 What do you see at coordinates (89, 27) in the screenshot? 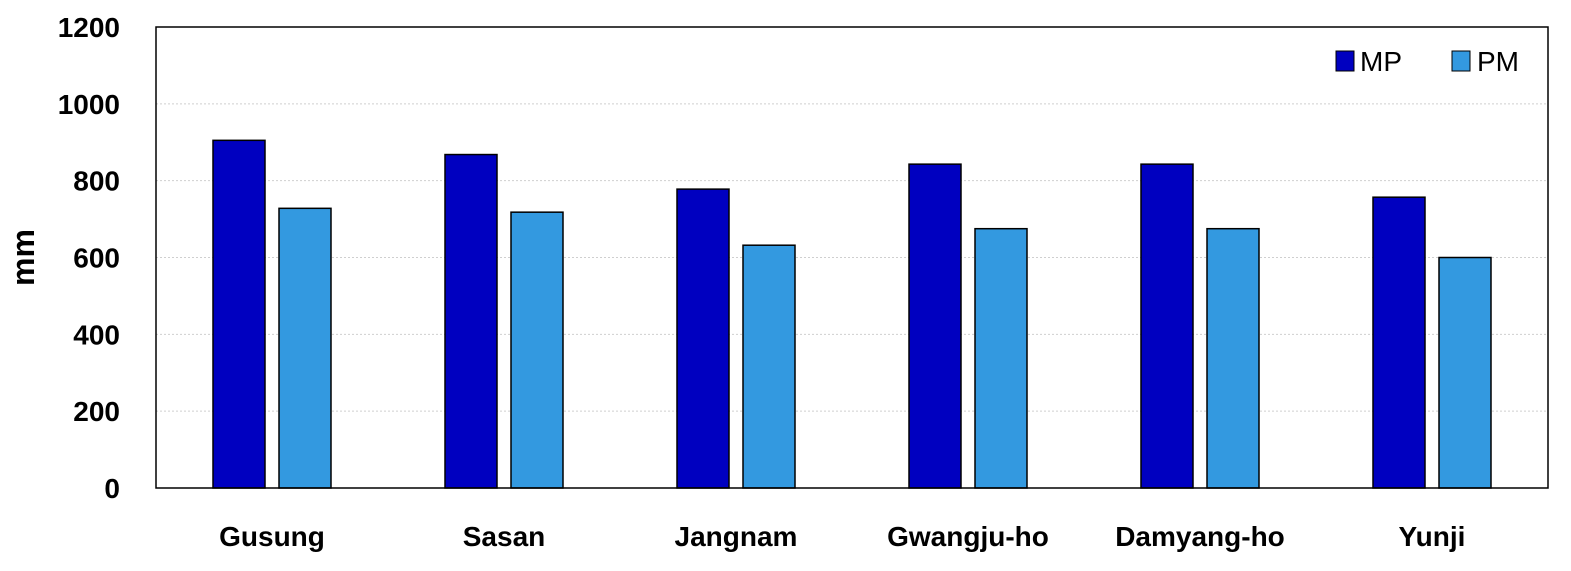
I see `y-tick-label: 1200` at bounding box center [89, 27].